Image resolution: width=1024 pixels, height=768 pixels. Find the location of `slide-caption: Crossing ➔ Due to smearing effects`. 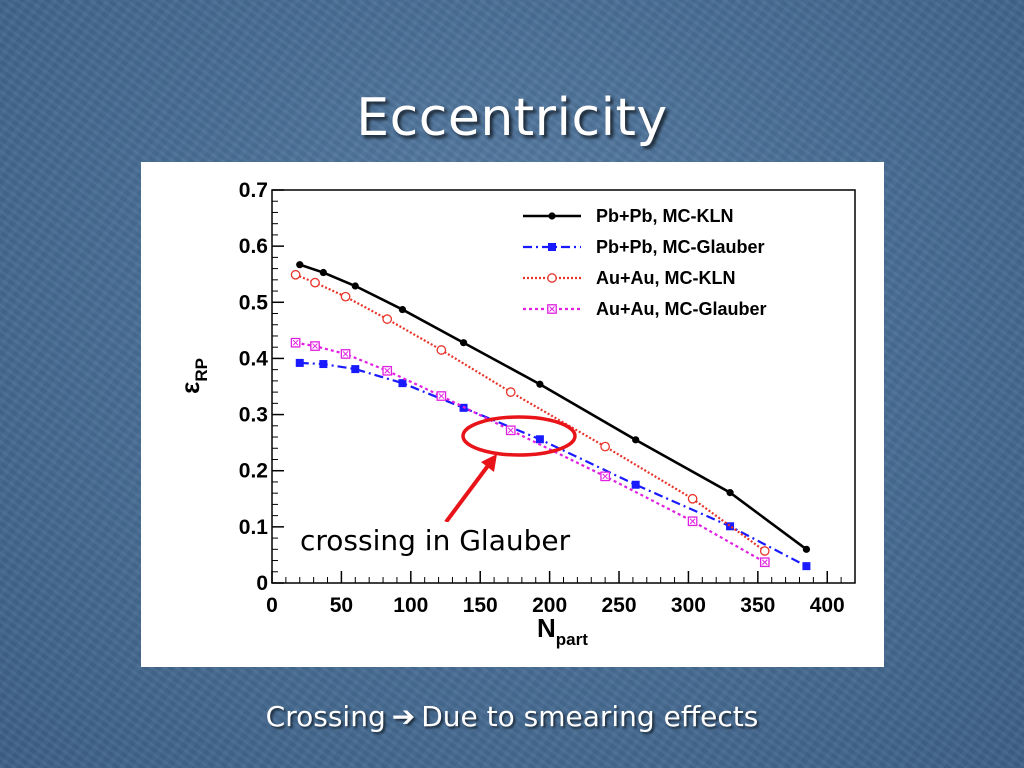

slide-caption: Crossing ➔ Due to smearing effects is located at coordinates (512, 716).